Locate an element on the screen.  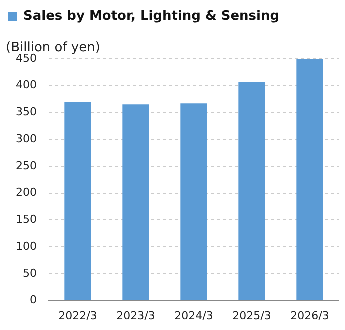
x-tick-label: 2022/3 is located at coordinates (78, 315).